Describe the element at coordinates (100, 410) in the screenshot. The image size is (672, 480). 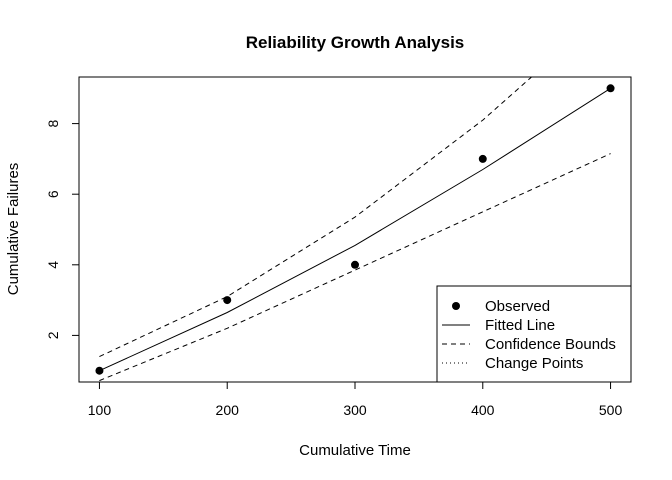
I see `x-tick-label: 100` at that location.